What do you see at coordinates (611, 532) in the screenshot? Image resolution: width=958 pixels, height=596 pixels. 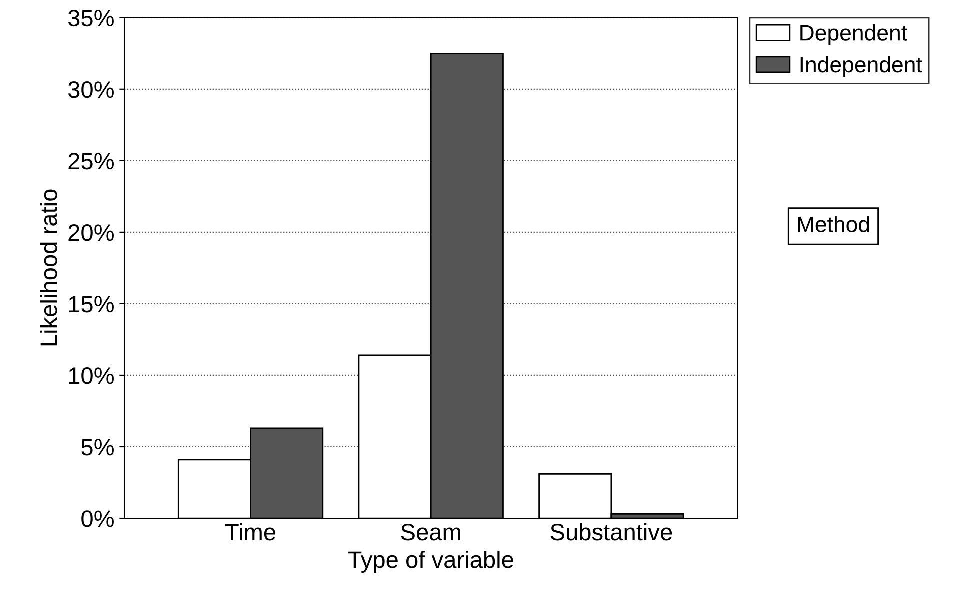 I see `x-tick-label: Substantive` at bounding box center [611, 532].